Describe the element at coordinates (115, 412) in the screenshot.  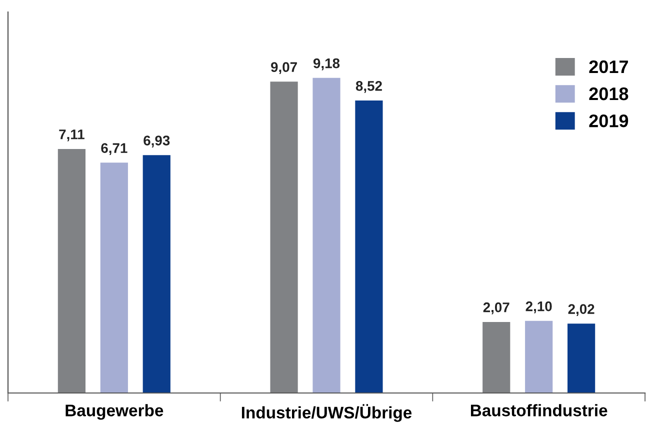
I see `x-tick-label: Baugewerbe` at that location.